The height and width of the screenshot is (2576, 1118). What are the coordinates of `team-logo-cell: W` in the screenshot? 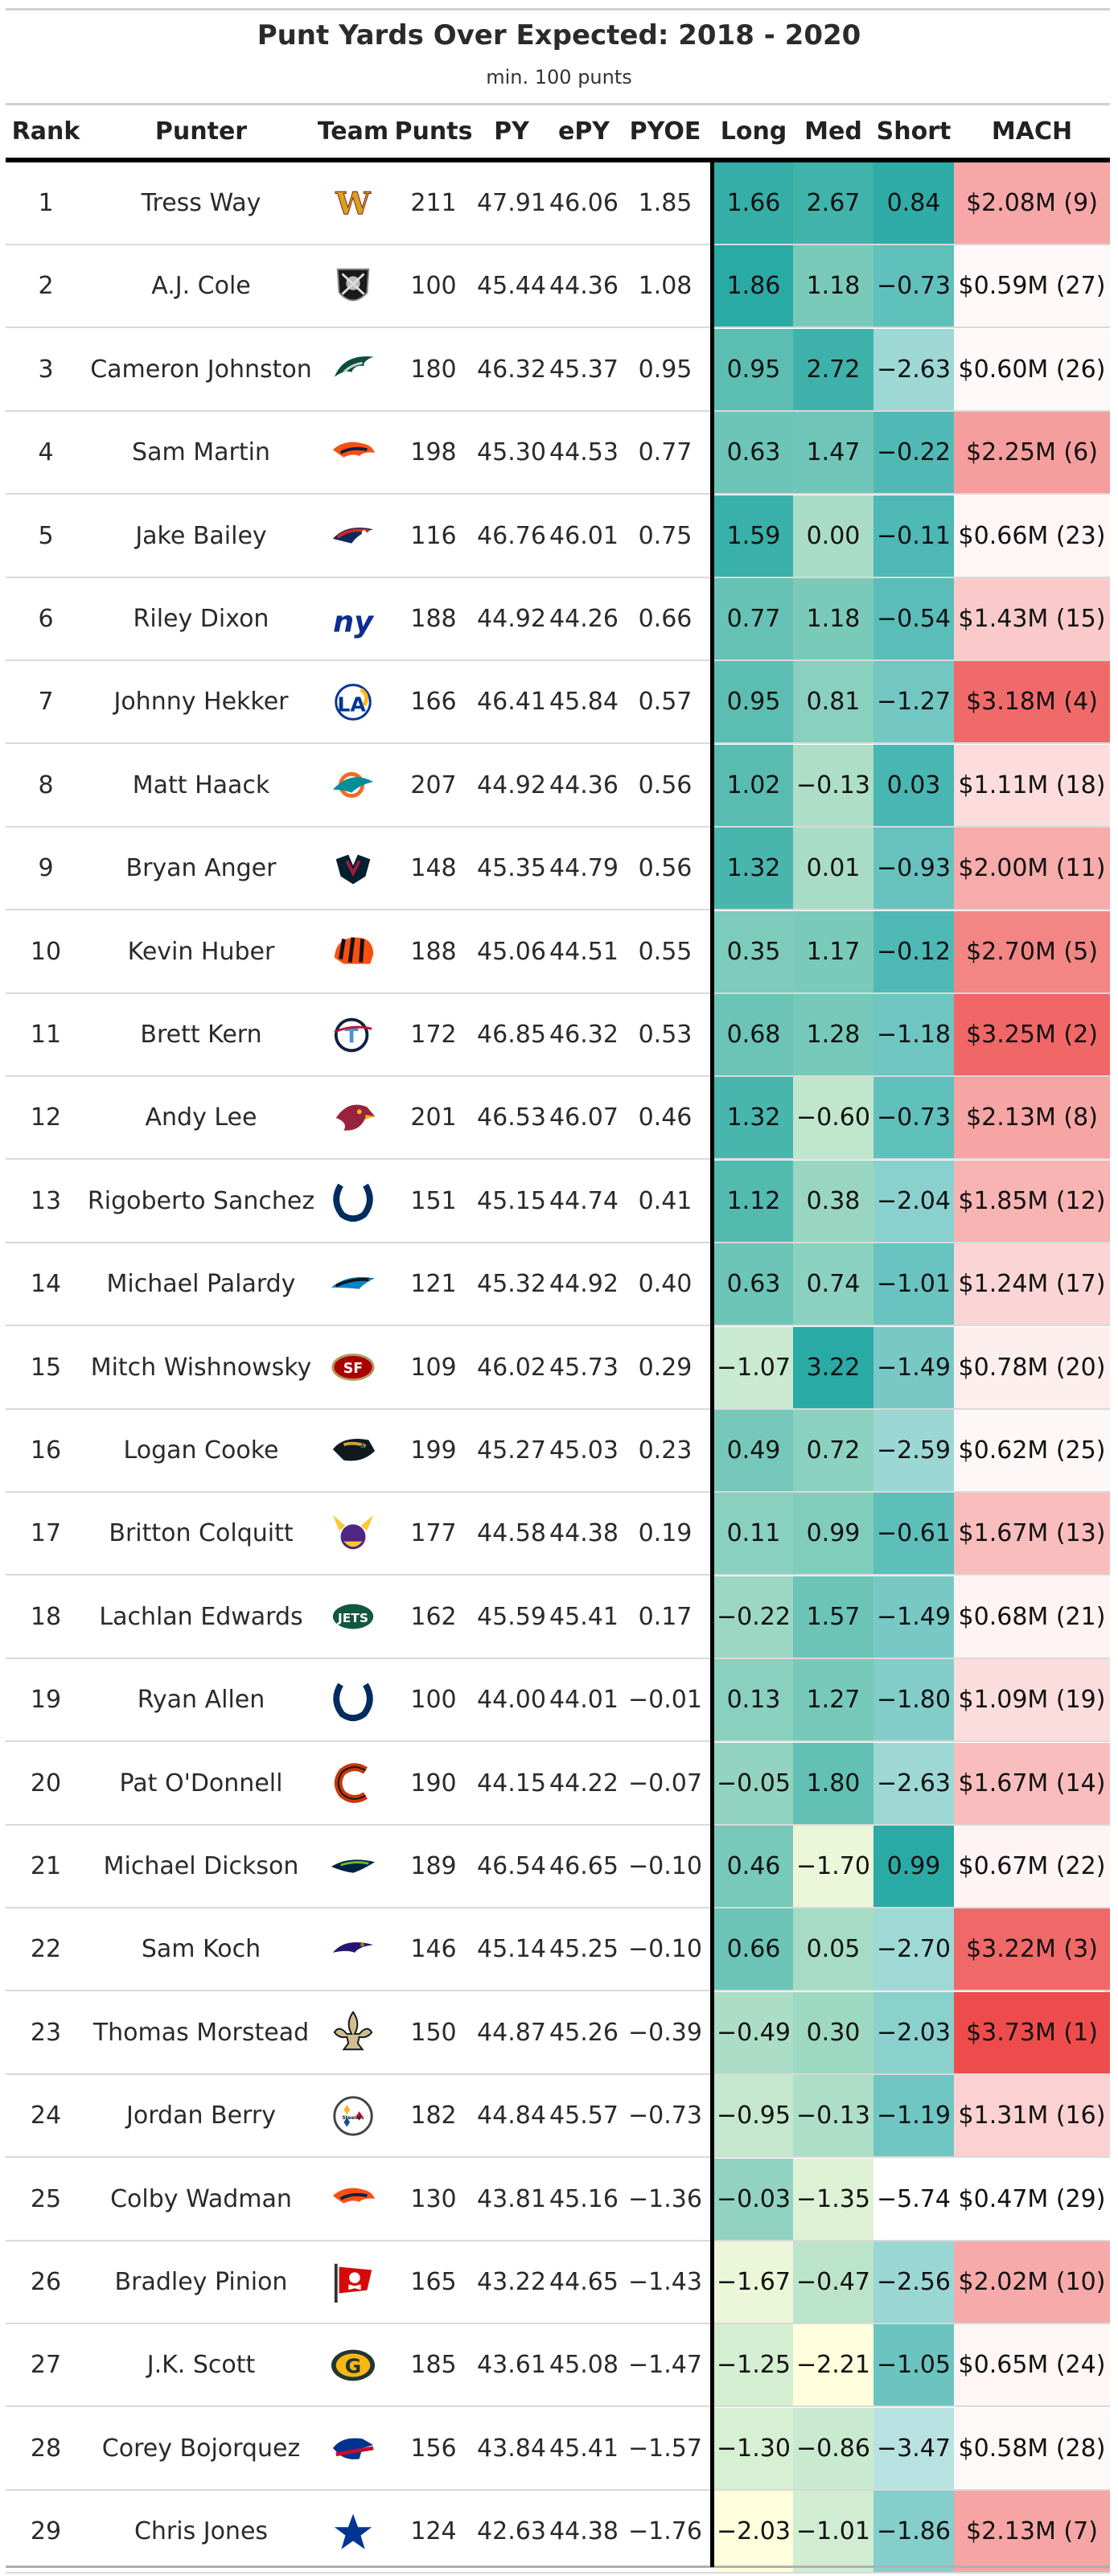 It's located at (353, 203).